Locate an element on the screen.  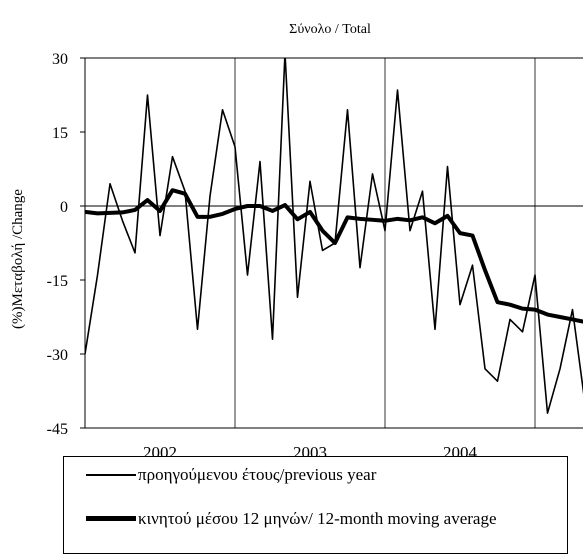
legend-swatch-moving-average is located at coordinates (111, 518).